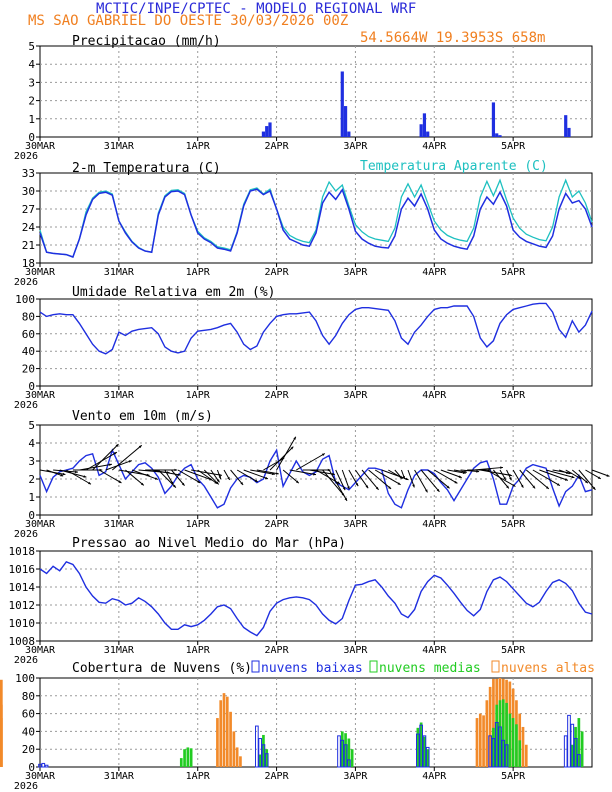 The width and height of the screenshot is (612, 792). I want to click on panel-title: Cobertura de Nuvens (%), so click(162, 668).